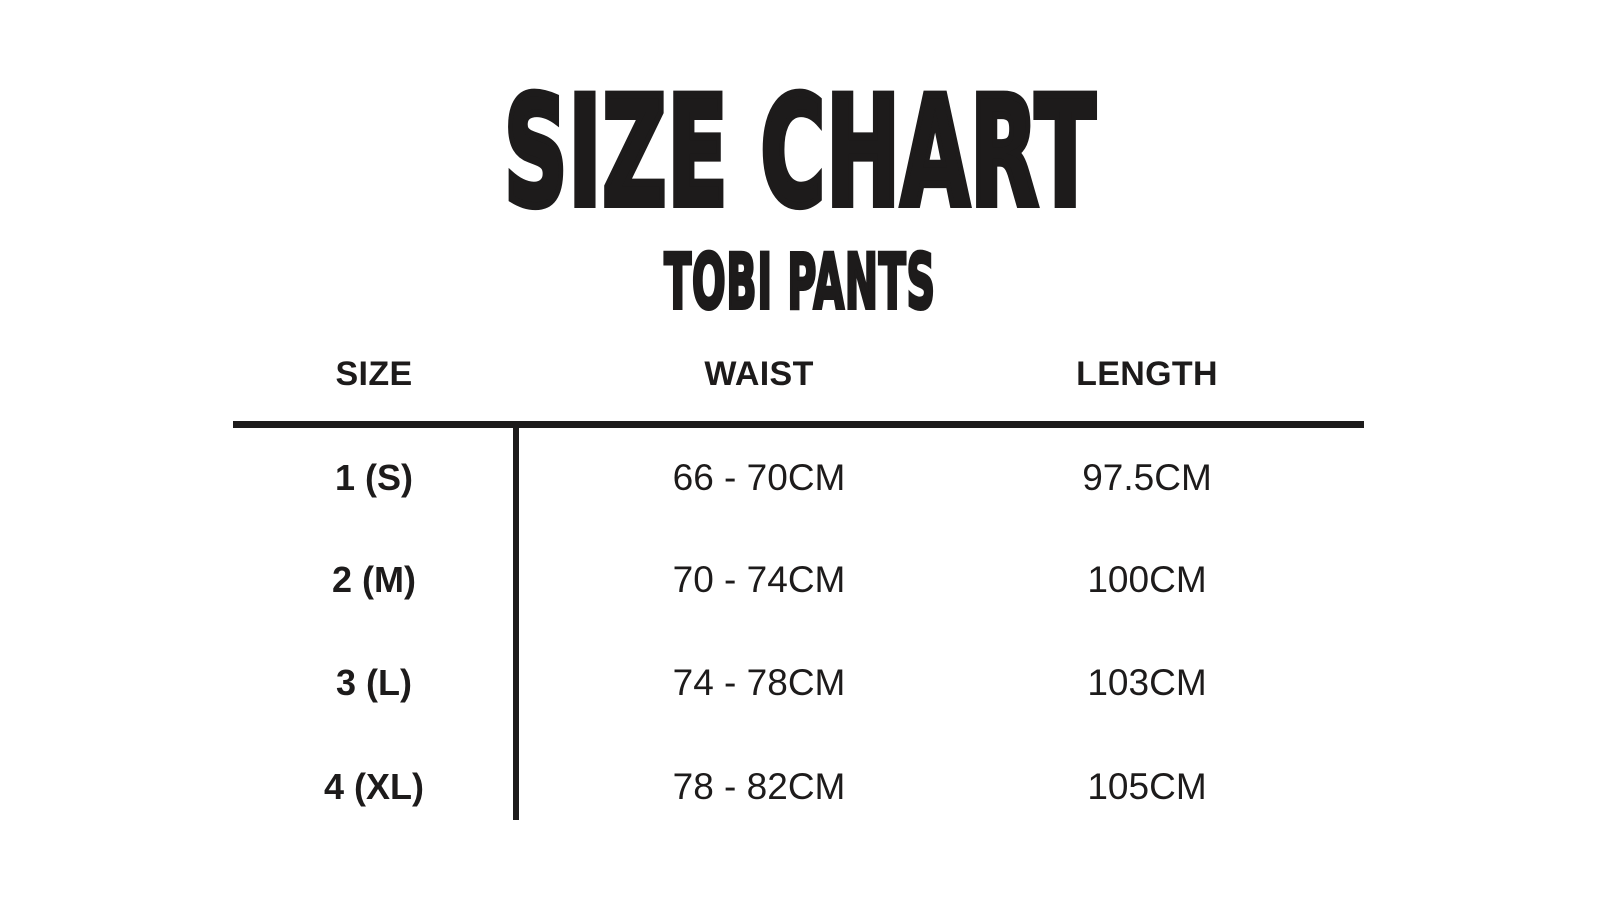 The width and height of the screenshot is (1600, 900). What do you see at coordinates (1147, 786) in the screenshot?
I see `cell-length: 105CM` at bounding box center [1147, 786].